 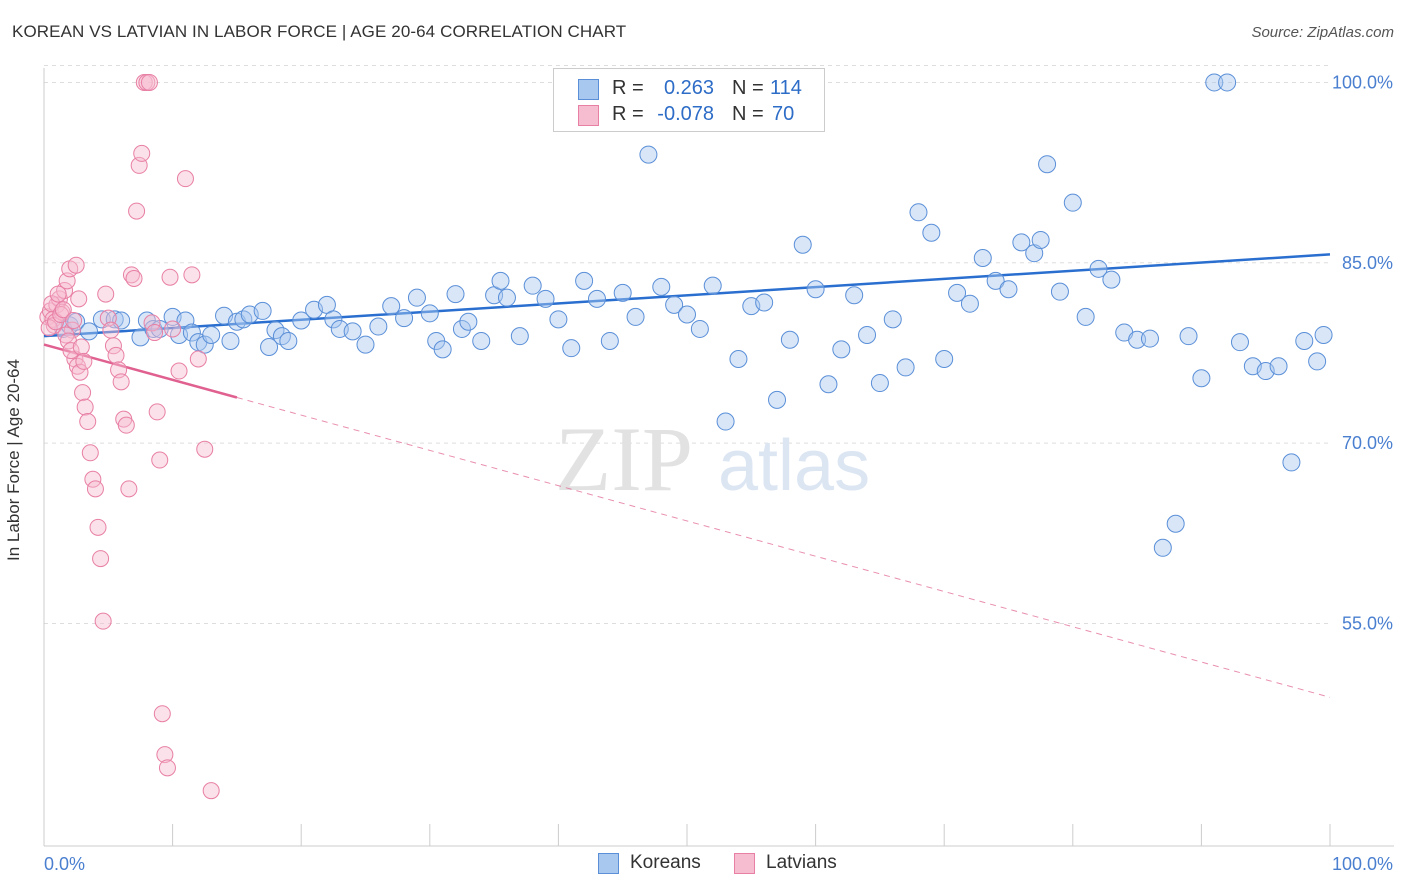 What do you see at coordinates (64, 864) in the screenshot?
I see `x-tick-label: 0.0%` at bounding box center [64, 864].